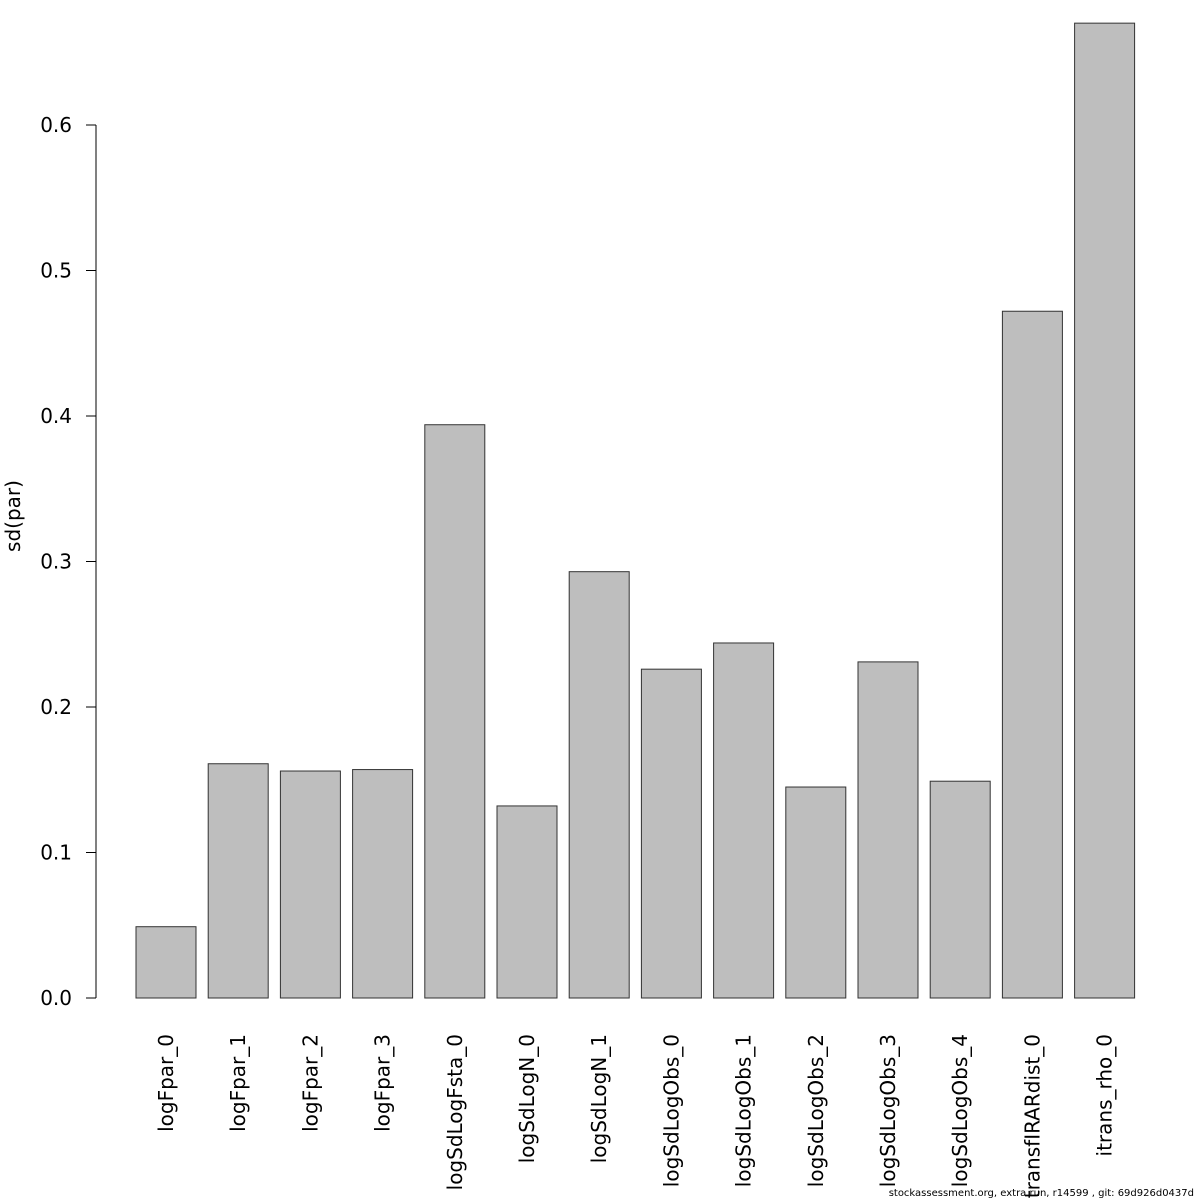 This screenshot has height=1200, width=1200. What do you see at coordinates (1032, 1116) in the screenshot?
I see `category-label: transfIRARdist_0` at bounding box center [1032, 1116].